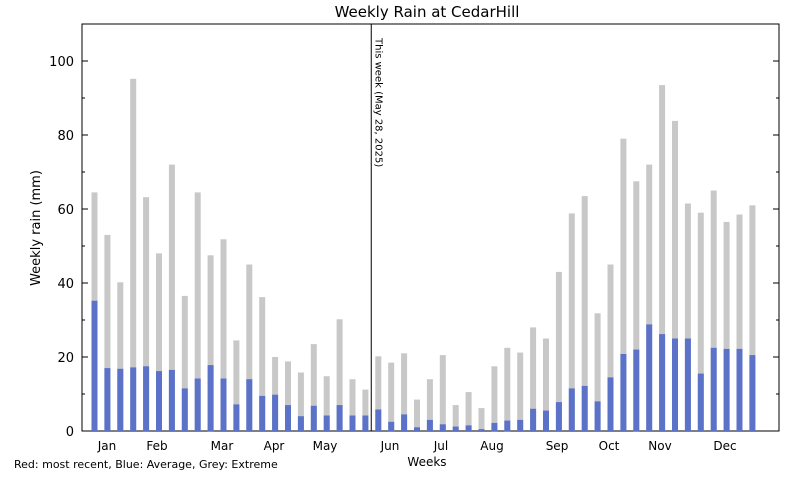 The width and height of the screenshot is (800, 480). I want to click on y-tick-label: 20, so click(65, 358).